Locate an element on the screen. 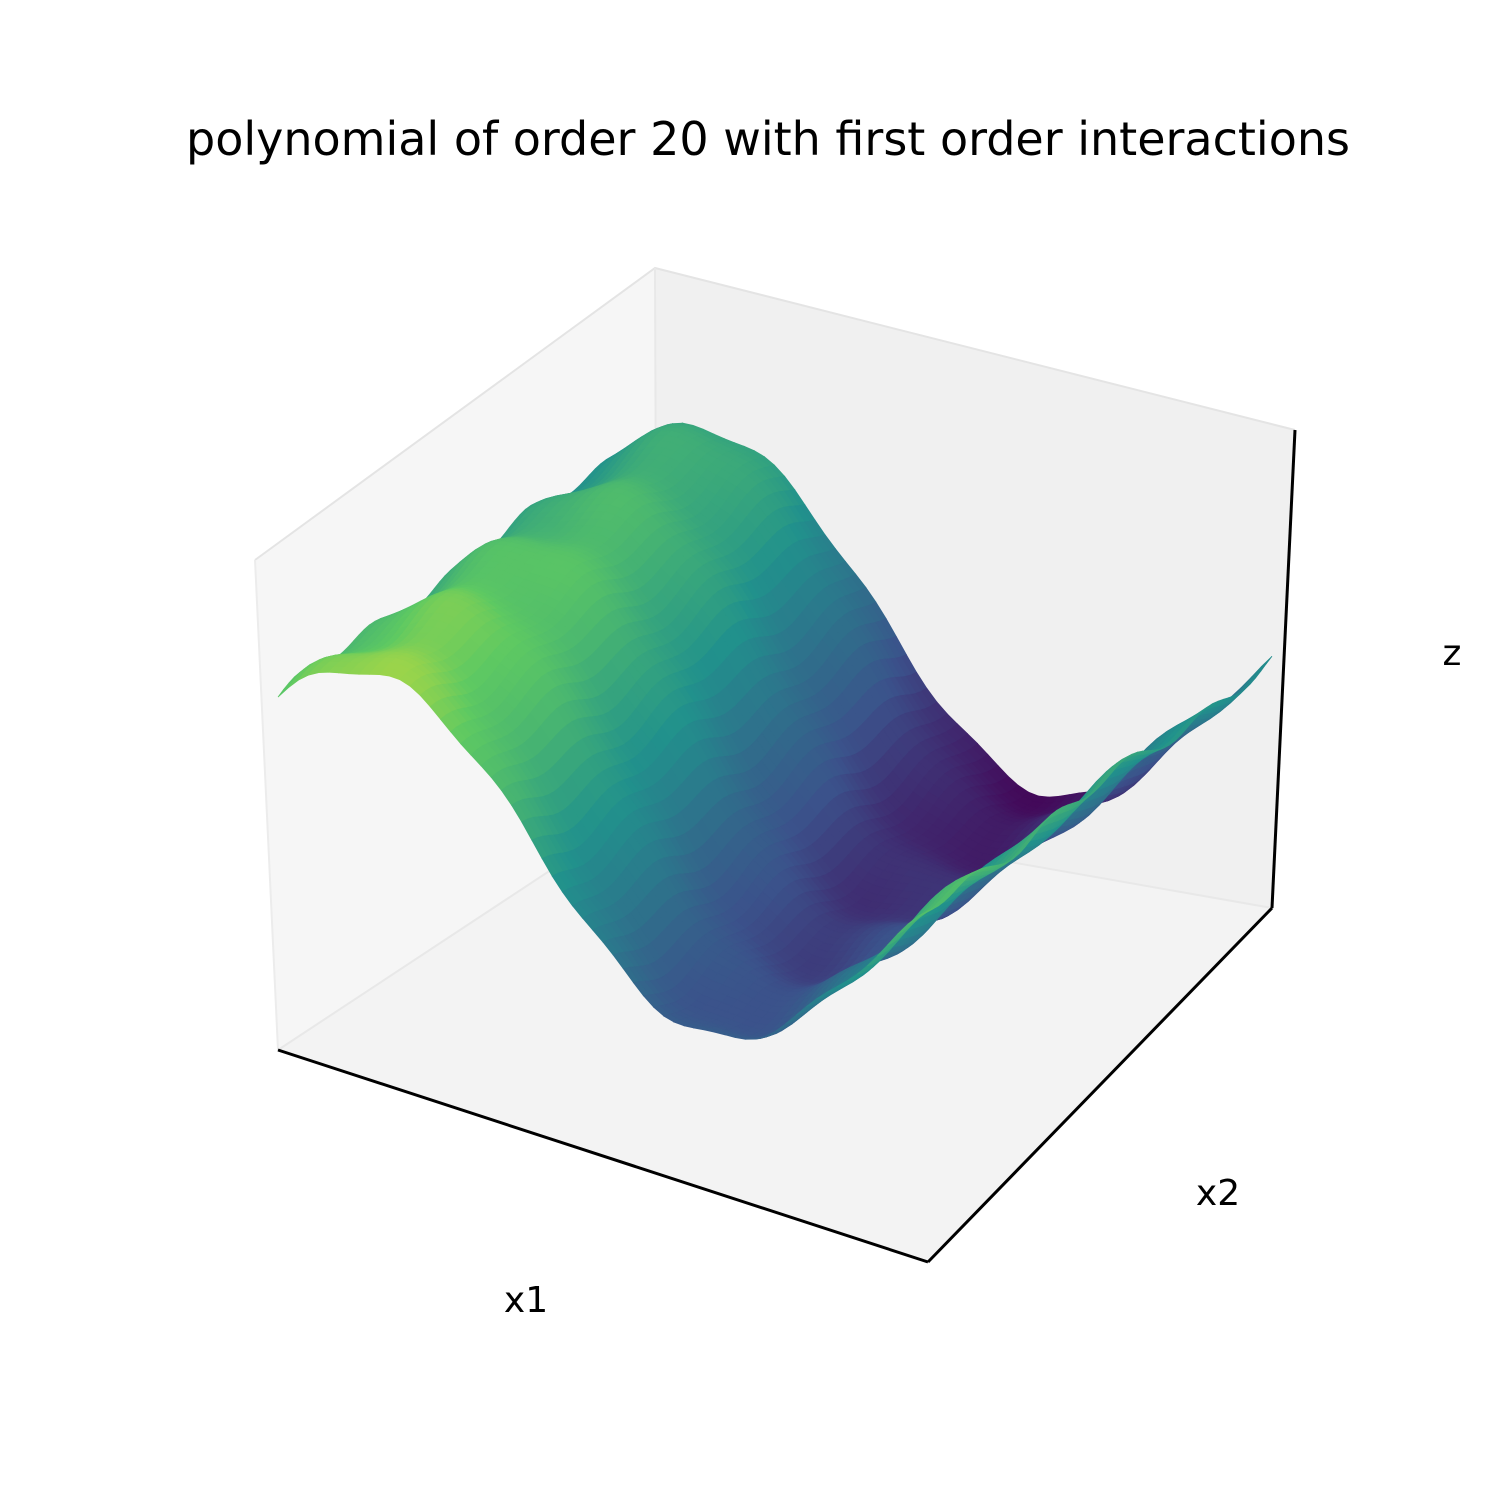 The image size is (1500, 1500). left-vertical-edge is located at coordinates (266, 805).